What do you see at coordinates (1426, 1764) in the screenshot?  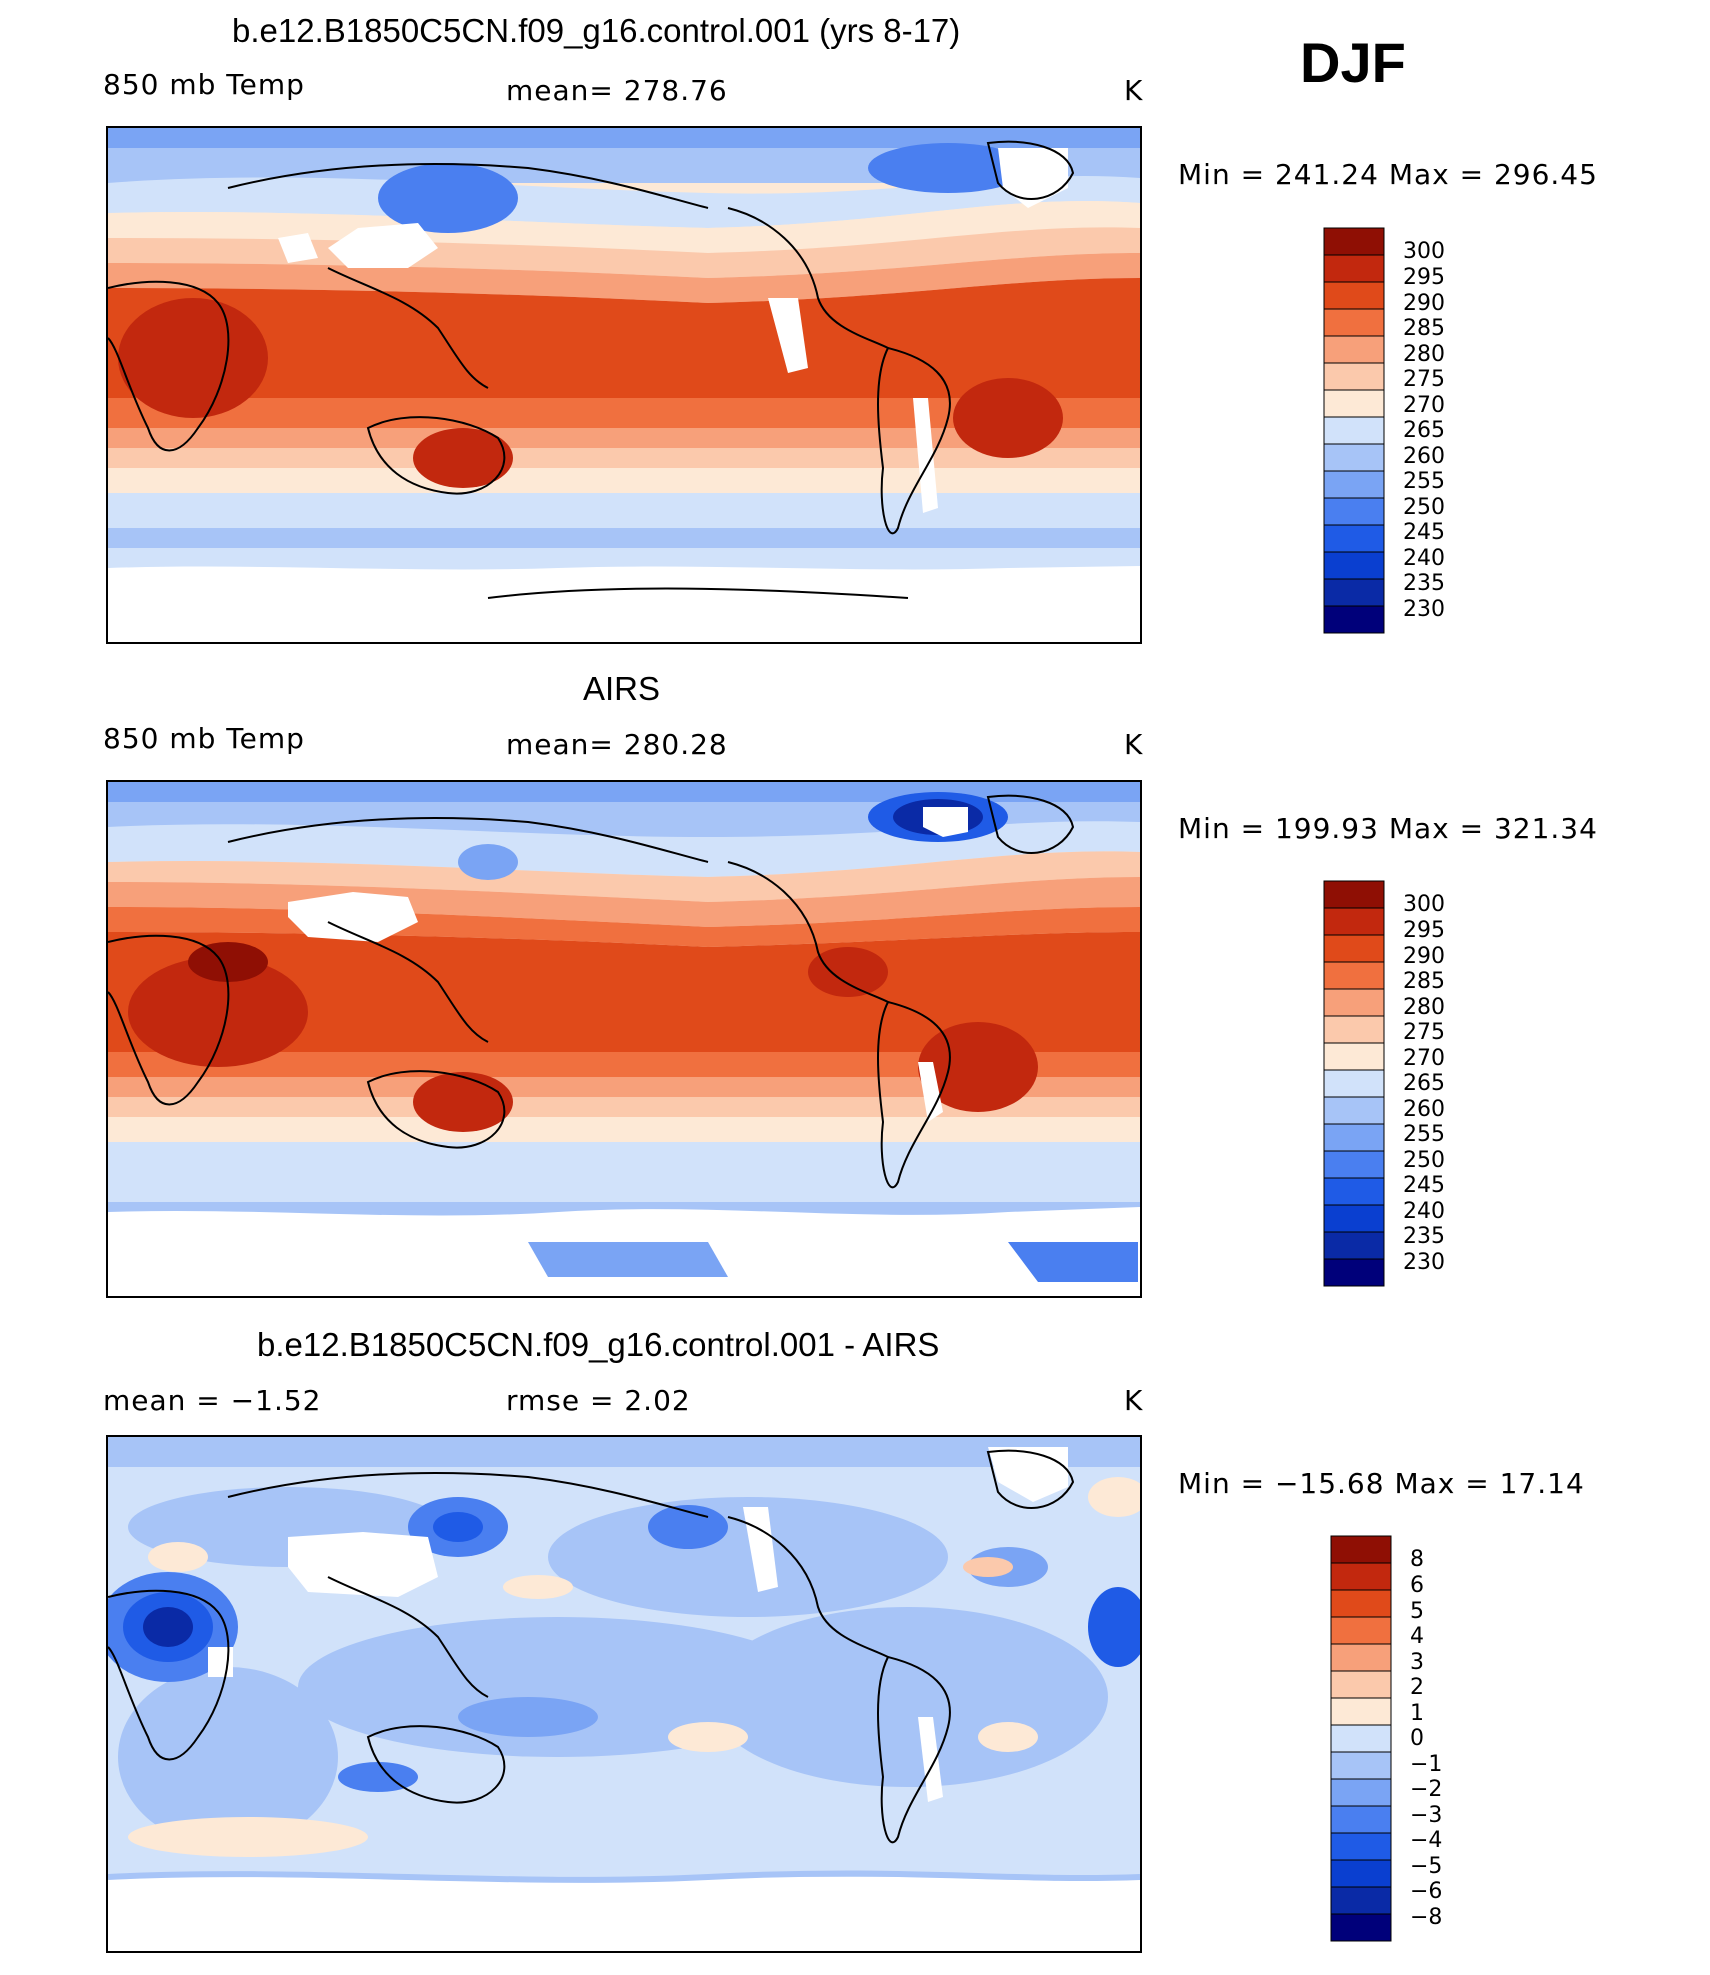 I see `panel3-cb-tick: −1` at bounding box center [1426, 1764].